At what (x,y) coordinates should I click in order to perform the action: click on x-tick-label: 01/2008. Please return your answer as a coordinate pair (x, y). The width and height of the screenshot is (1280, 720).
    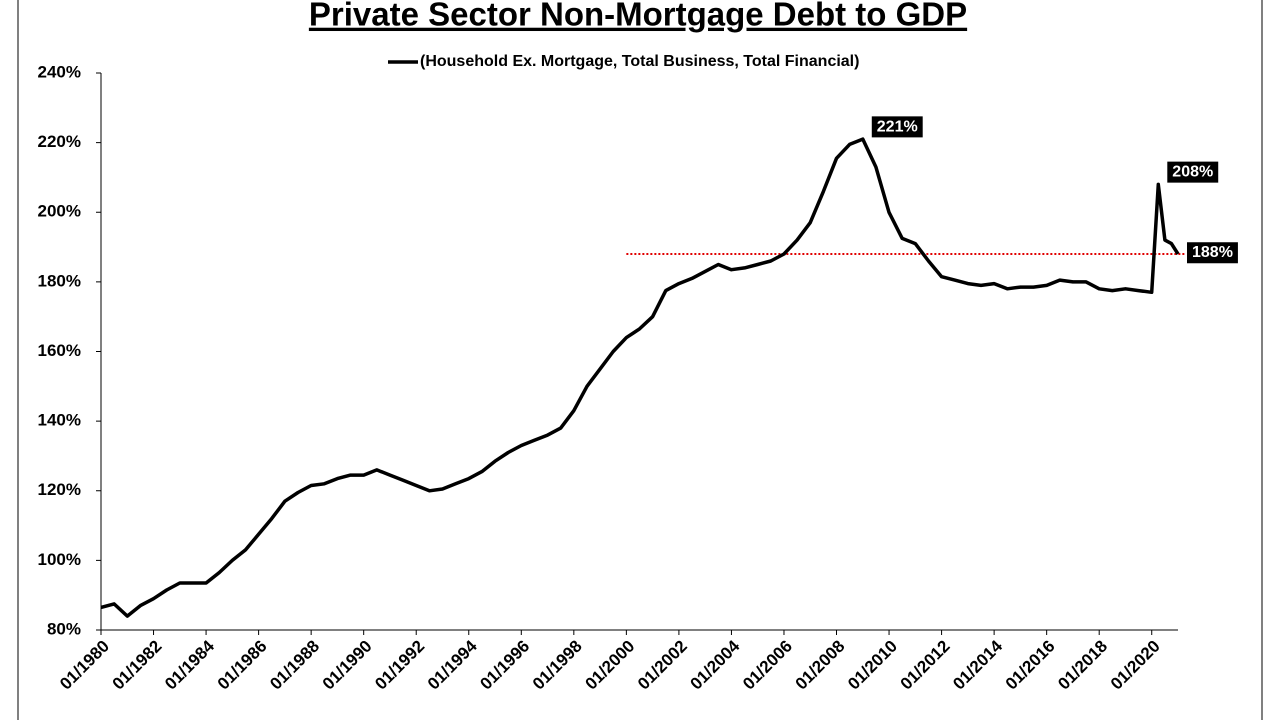
    Looking at the image, I should click on (820, 665).